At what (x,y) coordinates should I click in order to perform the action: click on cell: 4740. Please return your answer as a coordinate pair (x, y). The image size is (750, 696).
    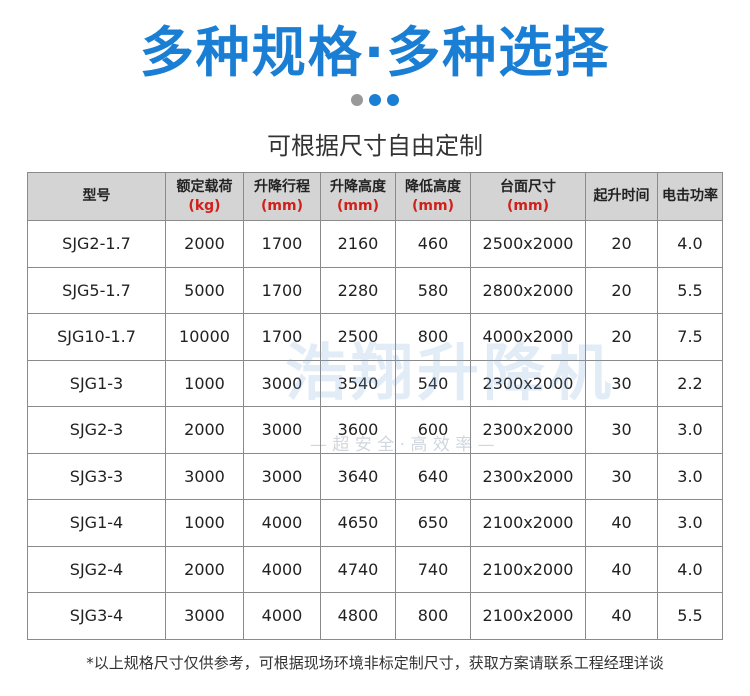
    Looking at the image, I should click on (358, 569).